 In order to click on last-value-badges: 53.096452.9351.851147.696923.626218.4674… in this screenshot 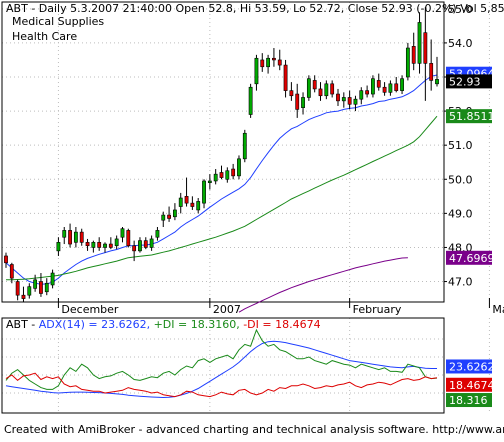, I will do `click(470, 237)`.